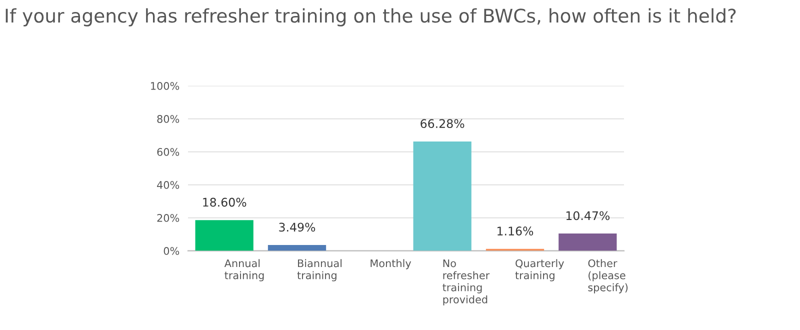  Describe the element at coordinates (391, 264) in the screenshot. I see `x-tick-label: Monthly` at that location.